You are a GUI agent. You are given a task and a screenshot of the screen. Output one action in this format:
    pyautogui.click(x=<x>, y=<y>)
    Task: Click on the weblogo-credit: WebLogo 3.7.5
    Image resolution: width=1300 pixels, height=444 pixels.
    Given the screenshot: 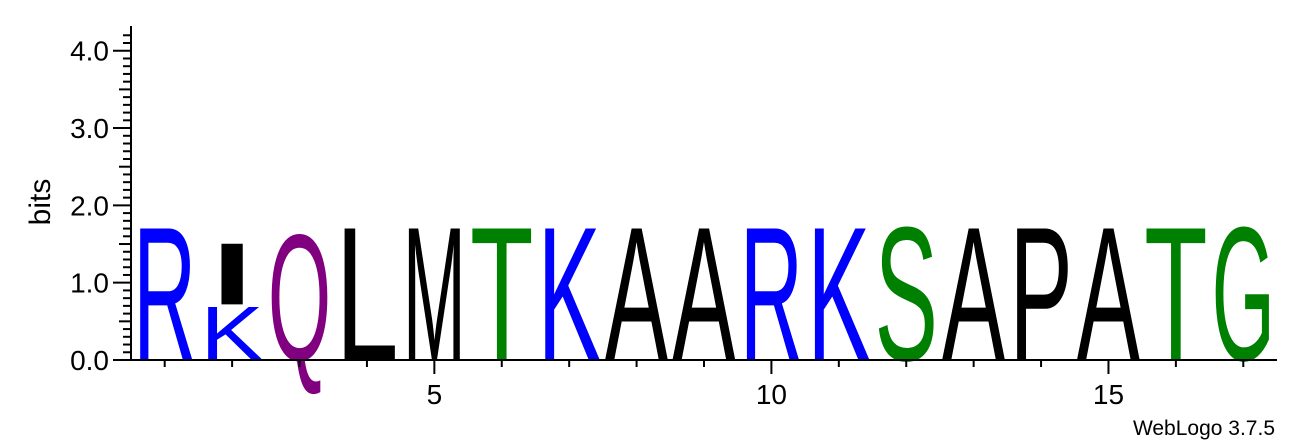 What is the action you would take?
    pyautogui.click(x=1204, y=428)
    